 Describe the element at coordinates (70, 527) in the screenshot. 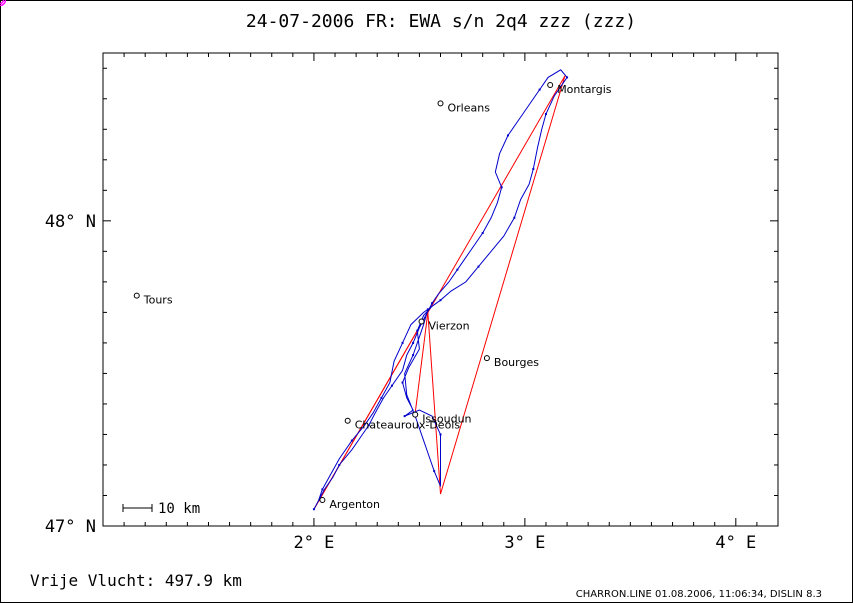

I see `y-tick-label: 47° N` at that location.